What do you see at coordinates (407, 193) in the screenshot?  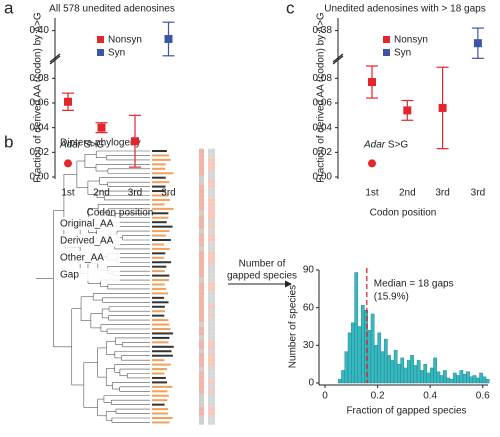 I see `x-tick-label: 2nd` at bounding box center [407, 193].